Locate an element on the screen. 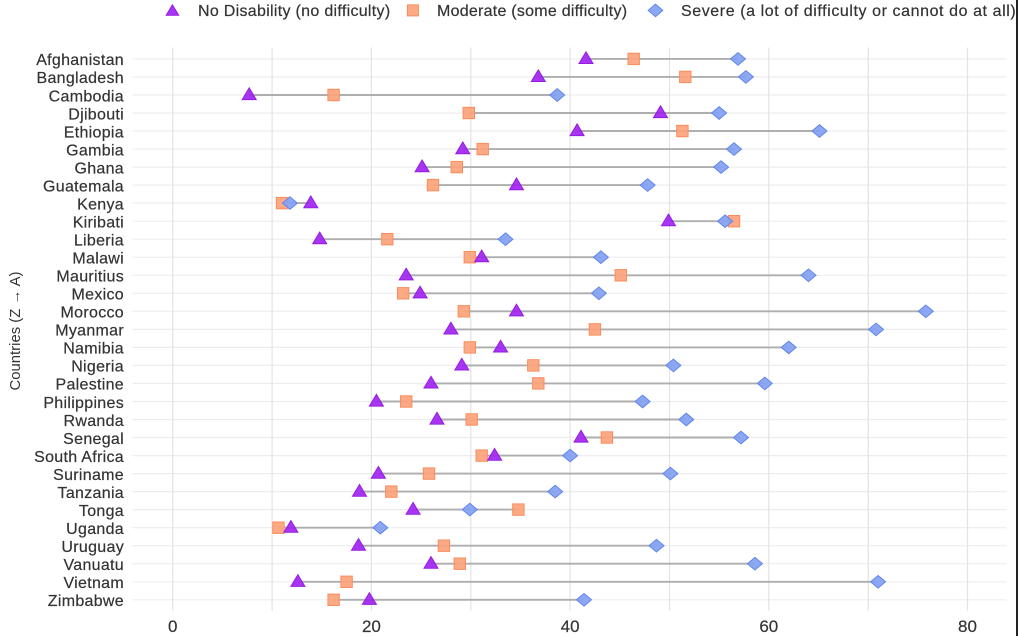  svg-text: Rwanda is located at coordinates (93, 421).